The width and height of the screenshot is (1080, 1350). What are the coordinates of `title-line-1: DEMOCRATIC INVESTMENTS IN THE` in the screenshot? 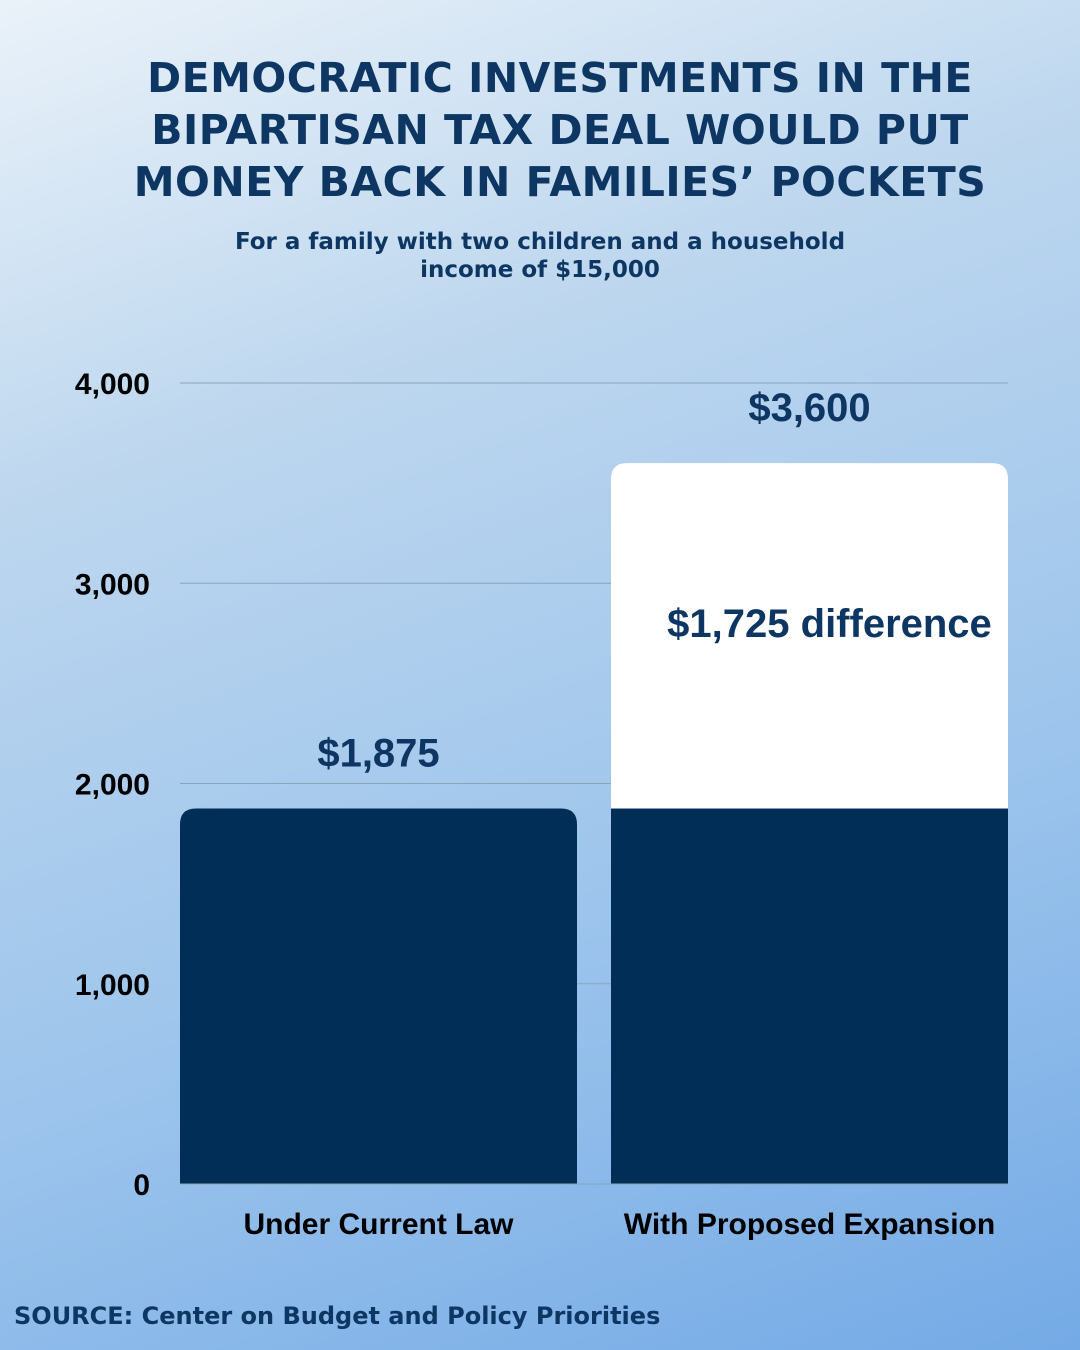 It's located at (560, 78).